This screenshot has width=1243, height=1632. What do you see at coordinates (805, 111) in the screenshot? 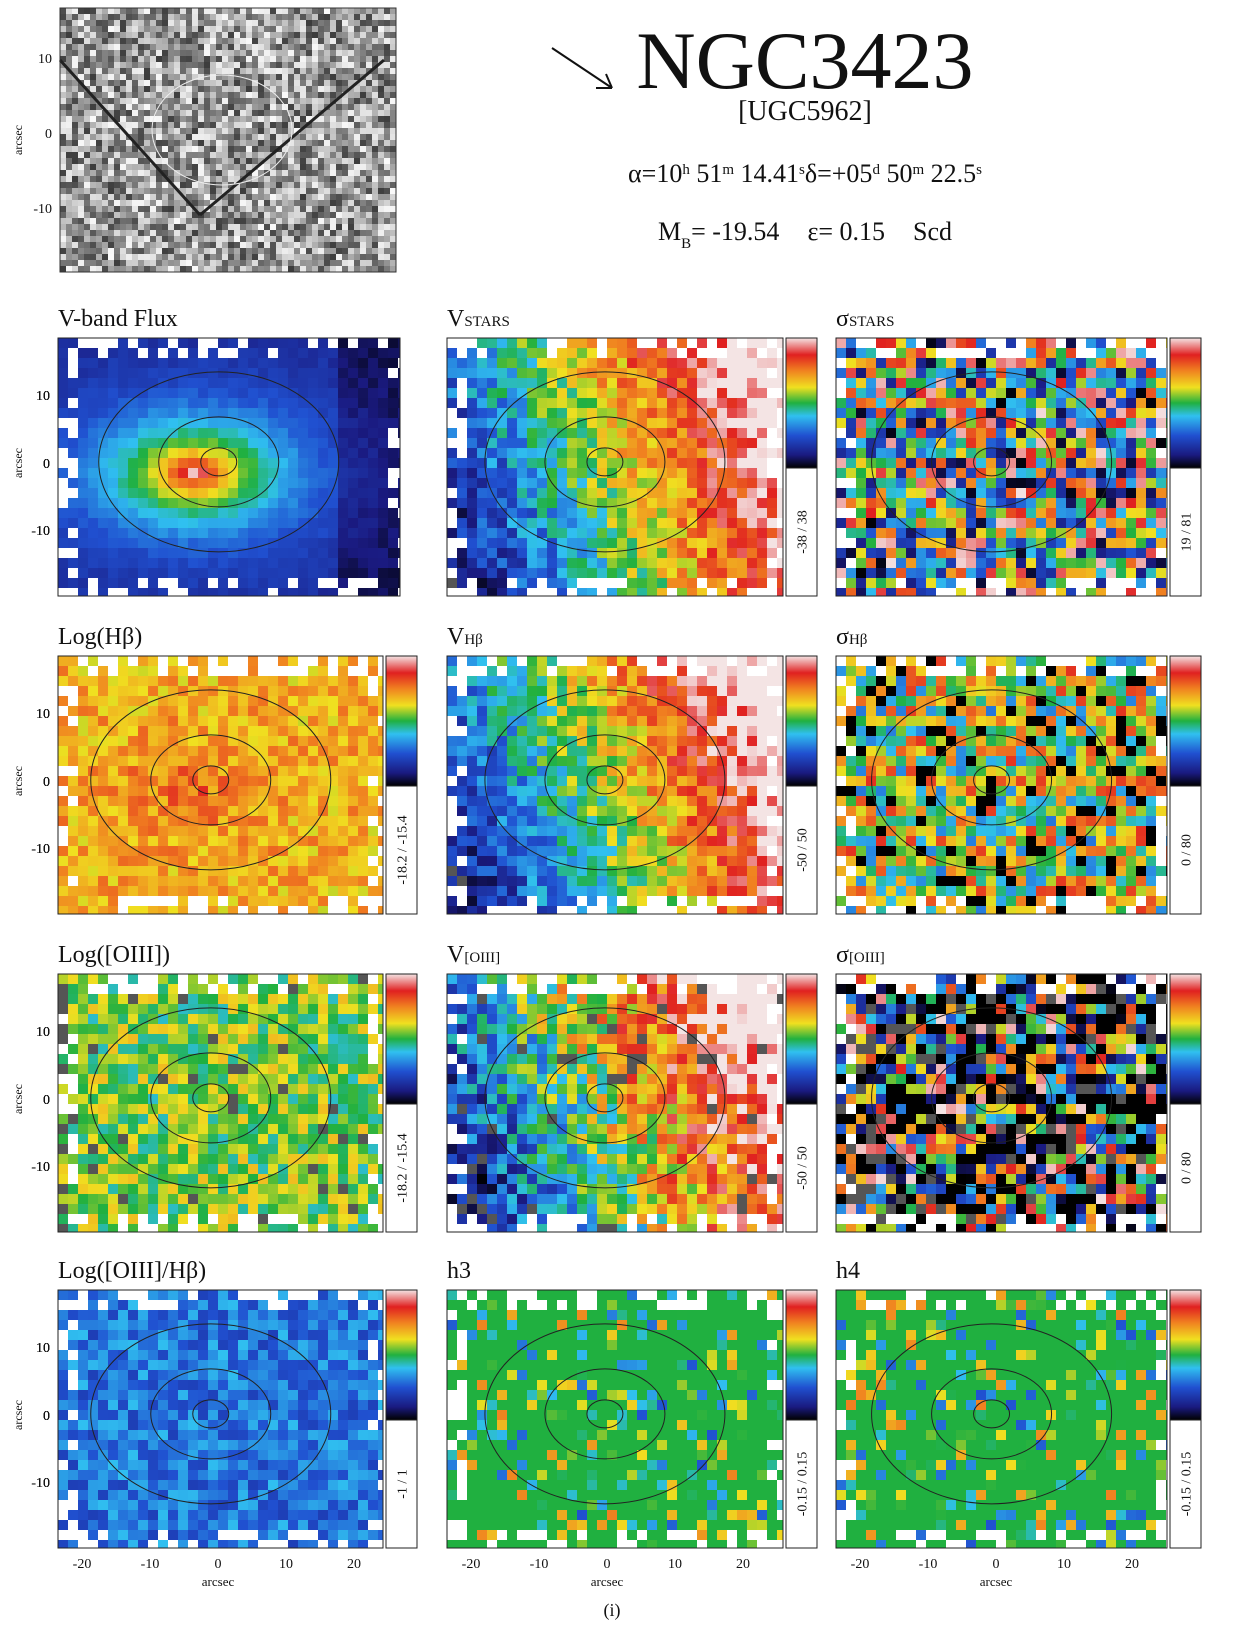
I see `alt-name: [UGC5962]` at bounding box center [805, 111].